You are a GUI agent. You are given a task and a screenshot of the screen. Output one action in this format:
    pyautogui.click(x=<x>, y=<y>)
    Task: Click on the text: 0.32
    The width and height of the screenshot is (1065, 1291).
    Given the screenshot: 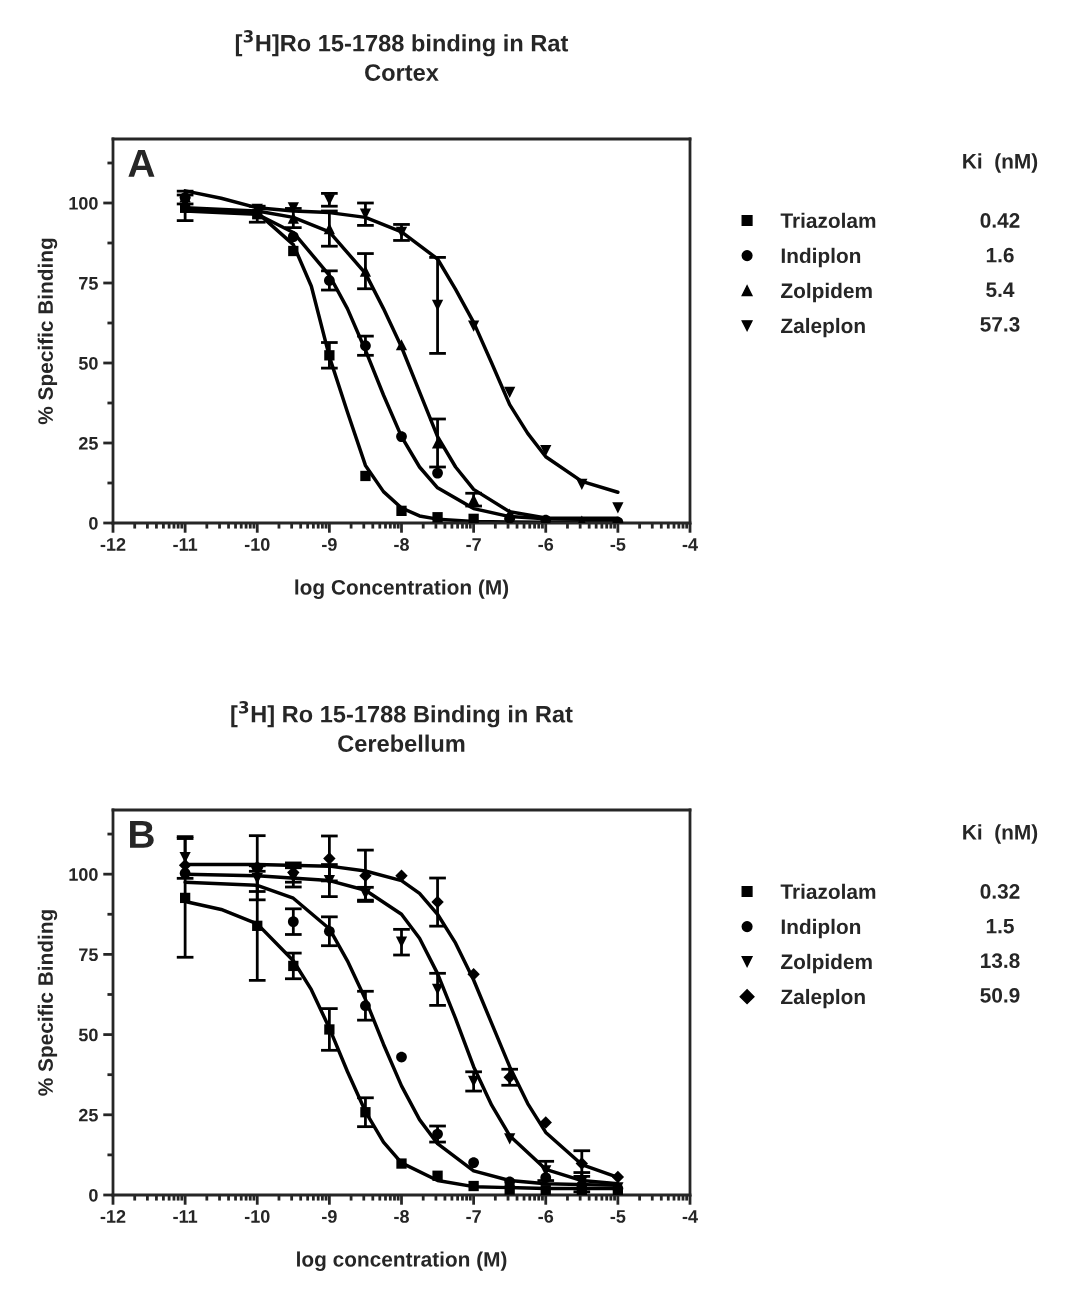 What is the action you would take?
    pyautogui.click(x=1000, y=891)
    